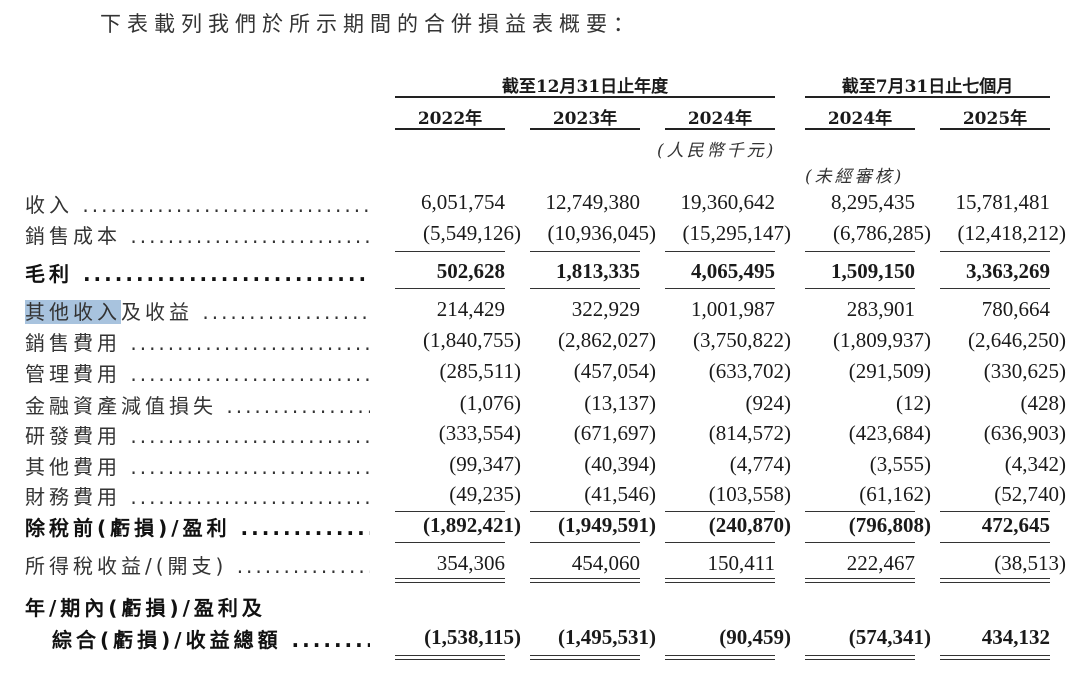 The image size is (1080, 693). What do you see at coordinates (73, 436) in the screenshot?
I see `row-label-text: 研發費用` at bounding box center [73, 436].